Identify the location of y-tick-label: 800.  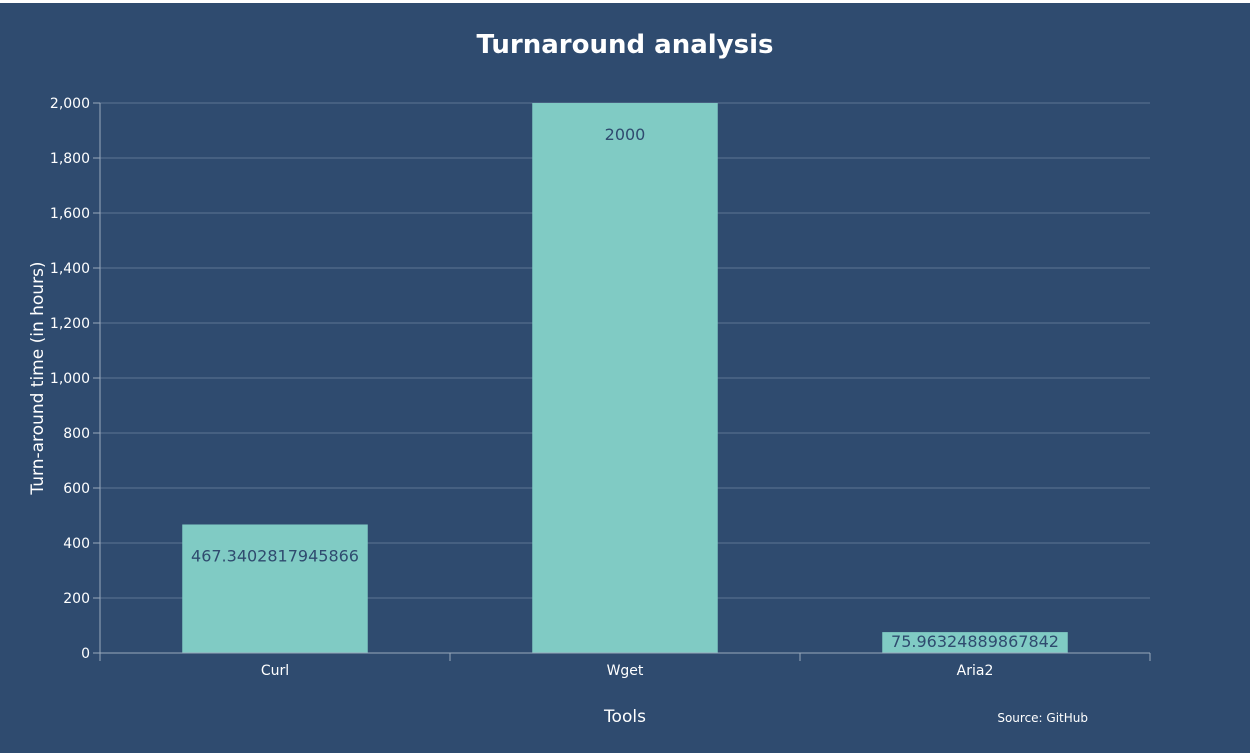
(76, 434).